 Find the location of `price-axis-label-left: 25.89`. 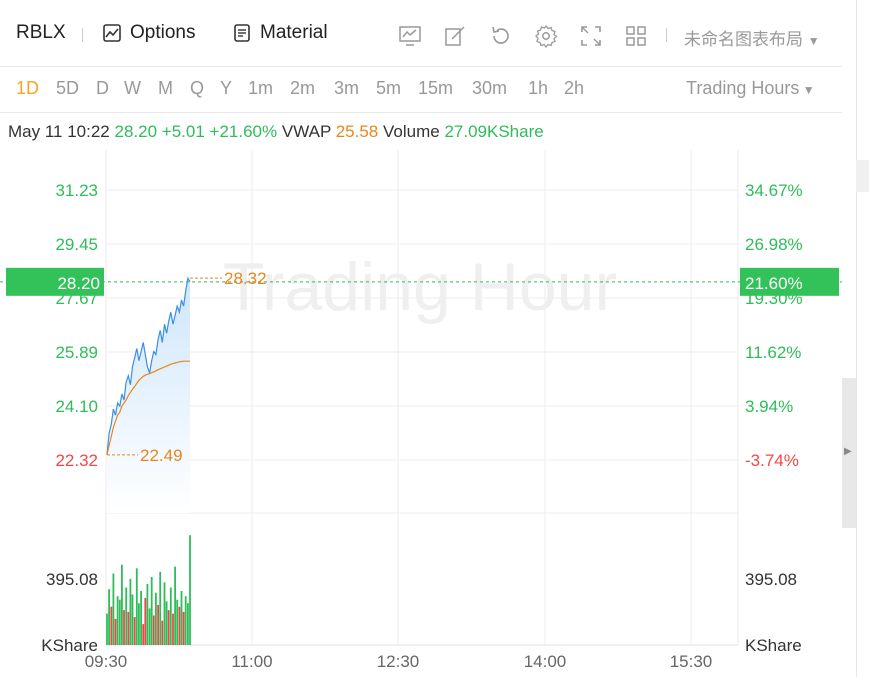

price-axis-label-left: 25.89 is located at coordinates (76, 352).